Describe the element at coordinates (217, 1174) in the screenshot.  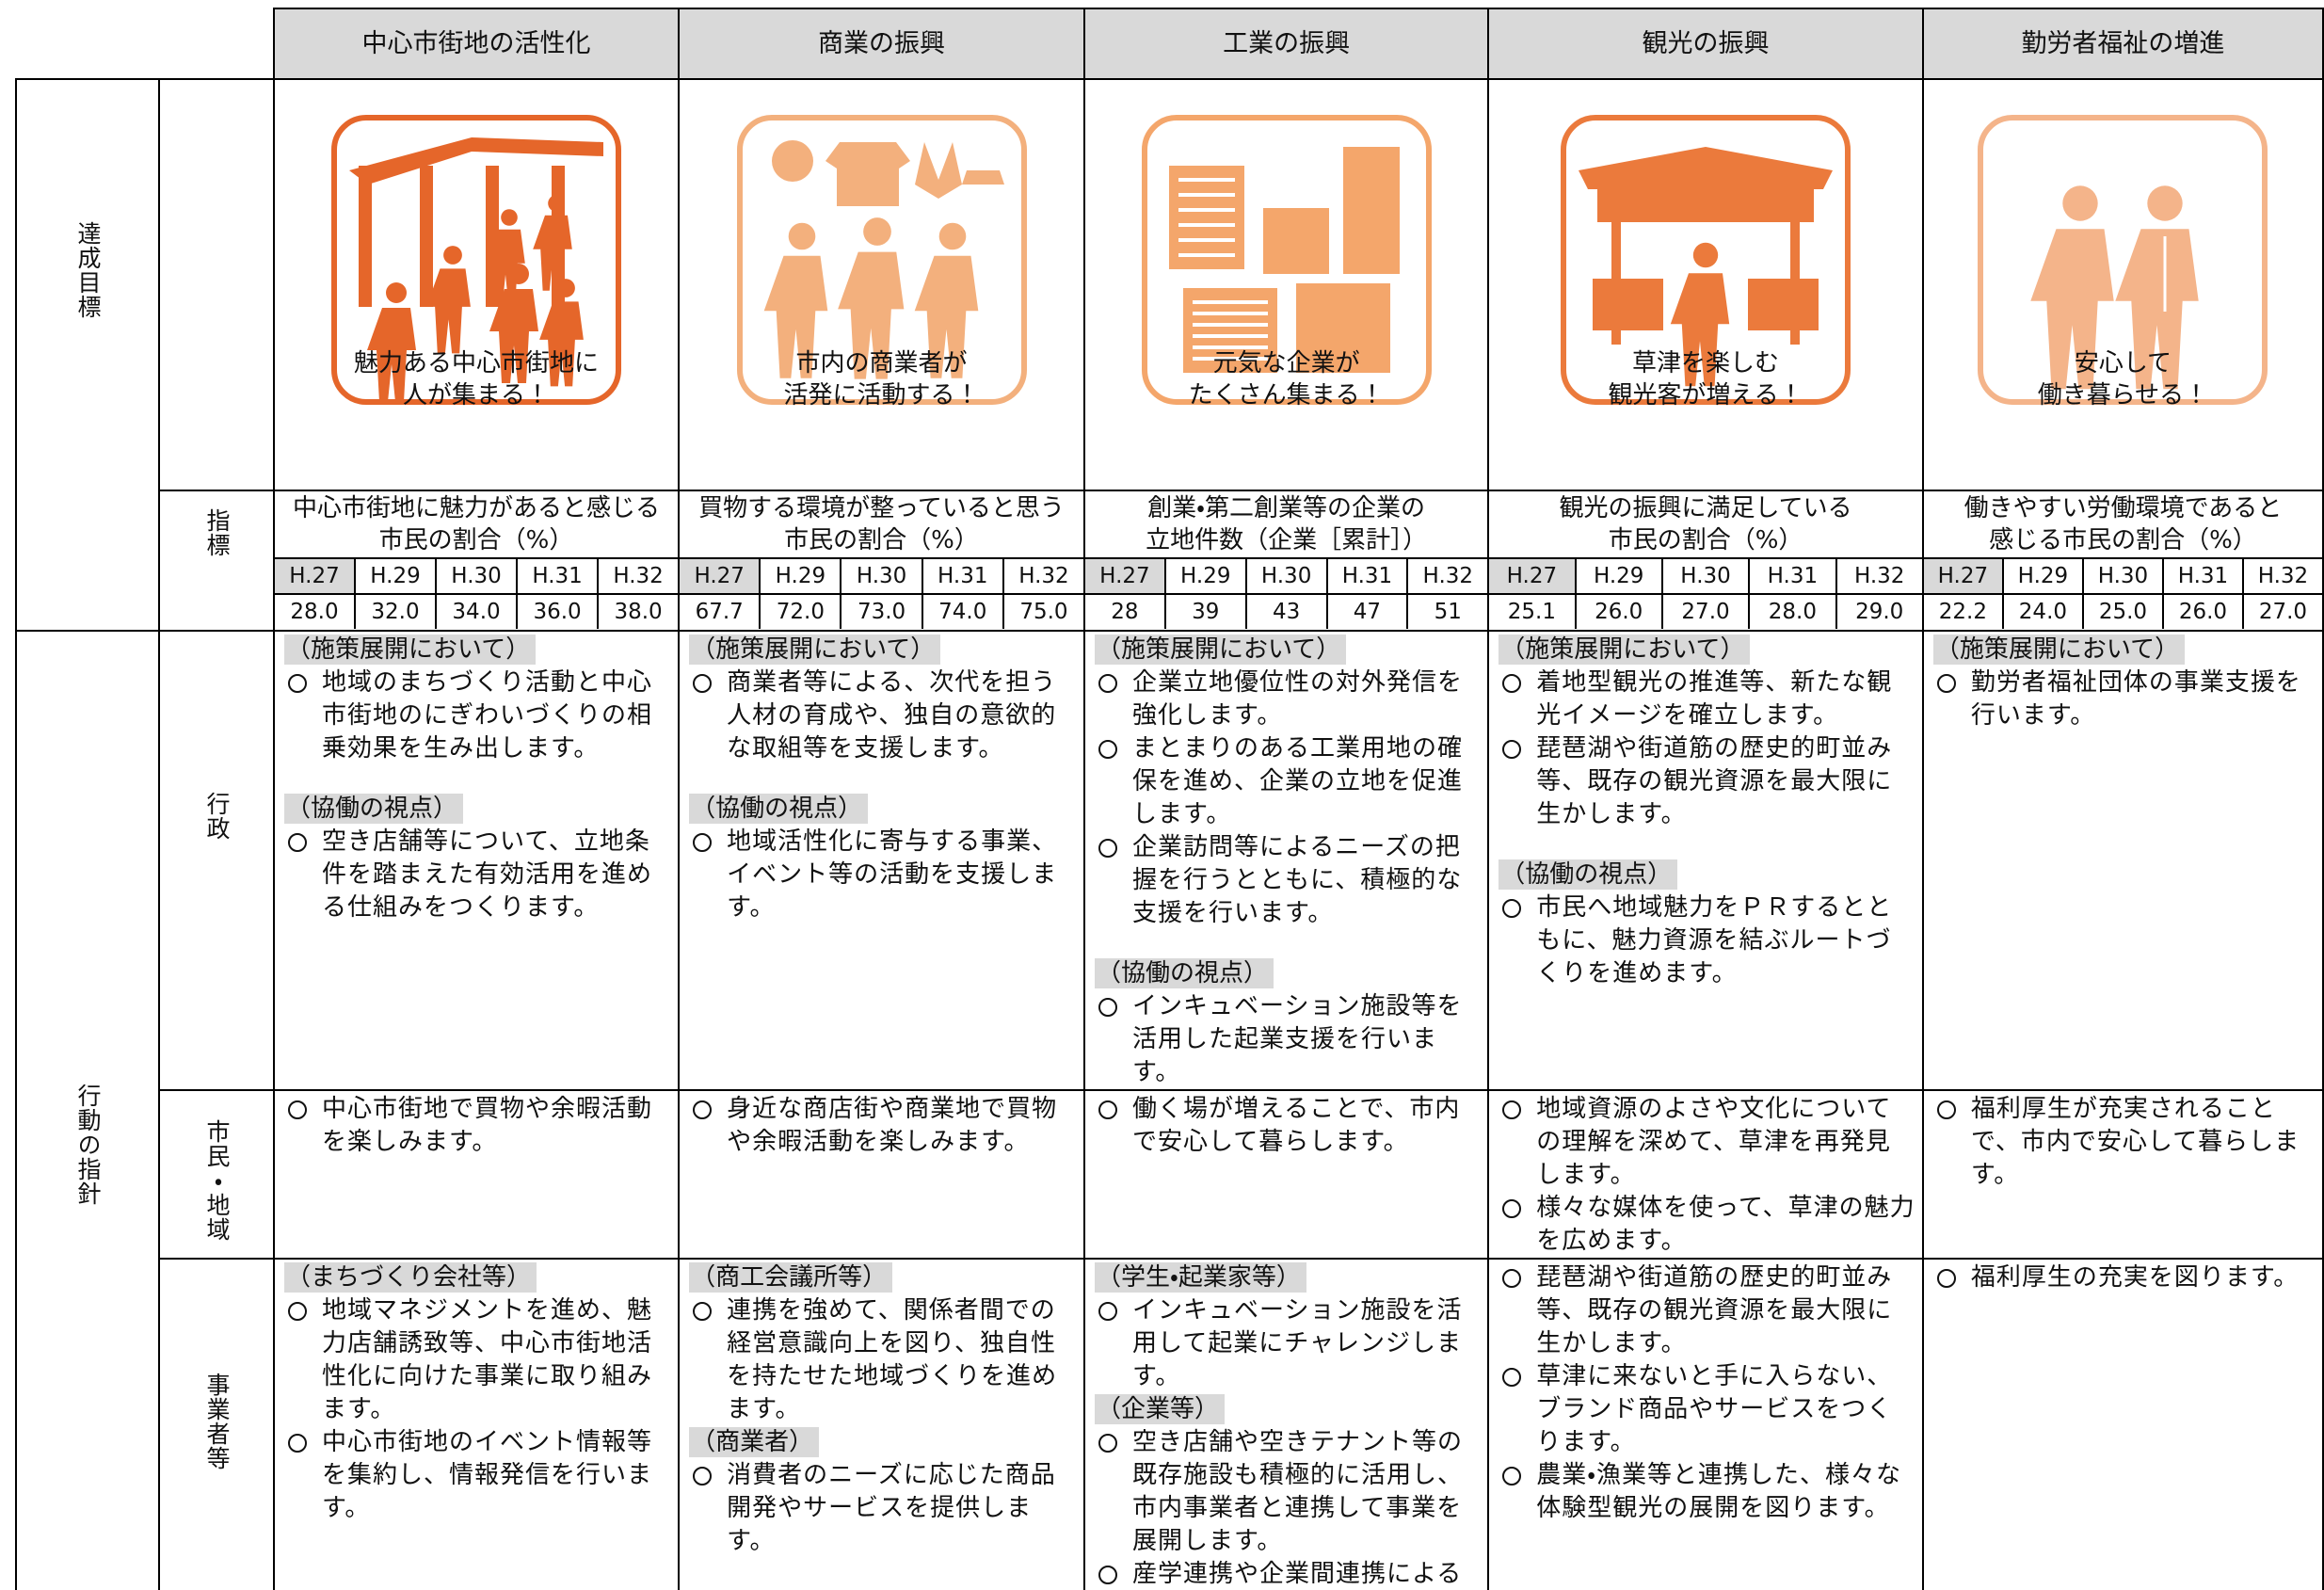
I see `action-row-label: 市民・地域` at that location.